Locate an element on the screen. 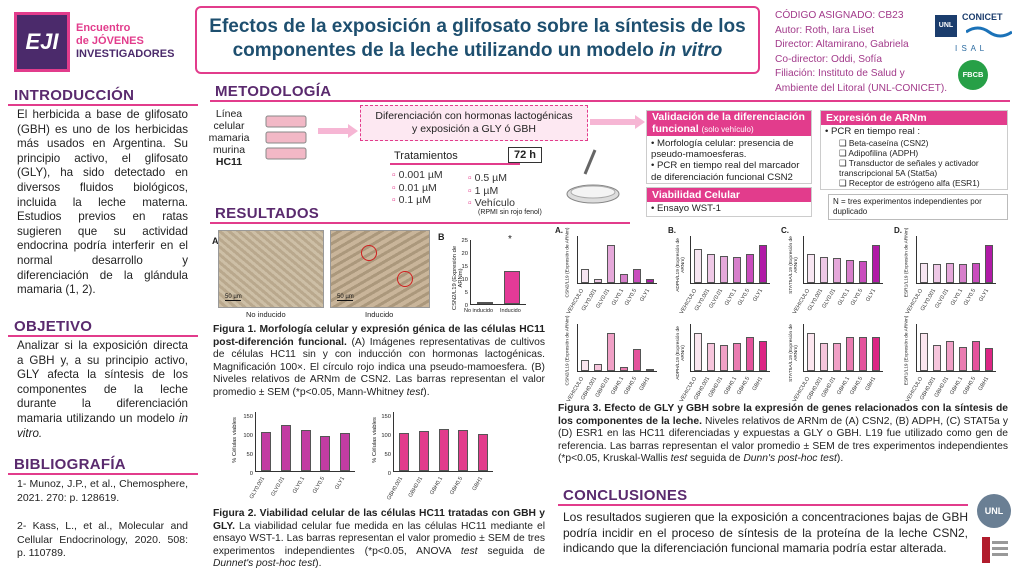 The image size is (1024, 574). treatments-line is located at coordinates (455, 164).